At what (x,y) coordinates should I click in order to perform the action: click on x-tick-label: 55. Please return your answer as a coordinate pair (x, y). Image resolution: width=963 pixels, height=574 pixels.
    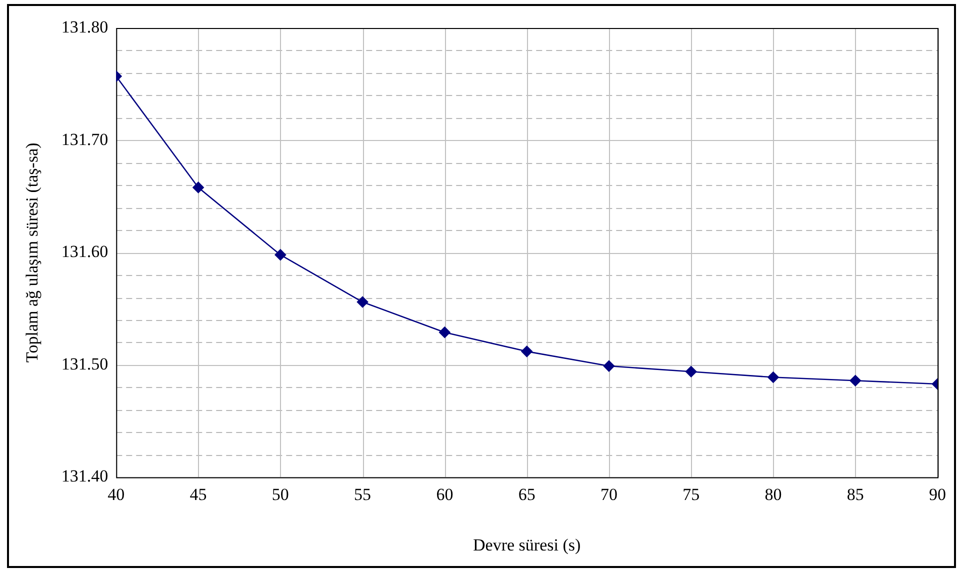
    Looking at the image, I should click on (363, 494).